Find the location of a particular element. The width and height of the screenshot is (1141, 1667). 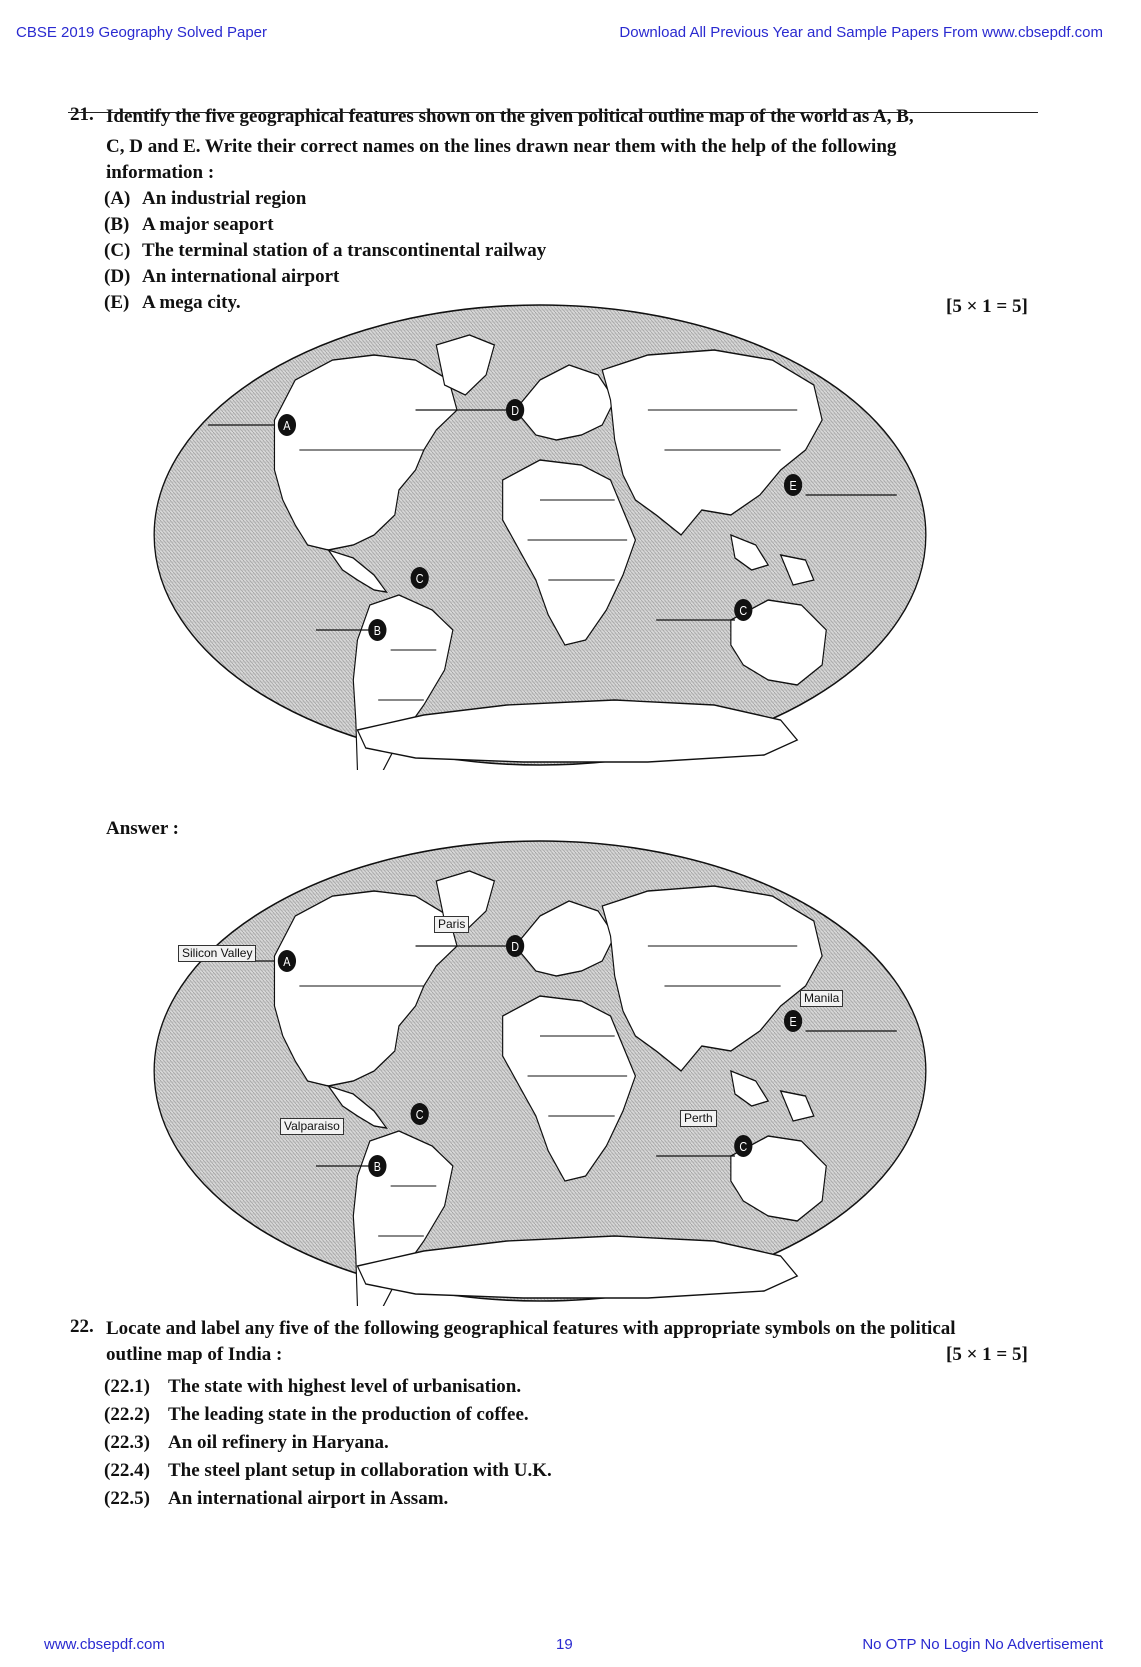

marker-c-australia: C is located at coordinates (743, 610).